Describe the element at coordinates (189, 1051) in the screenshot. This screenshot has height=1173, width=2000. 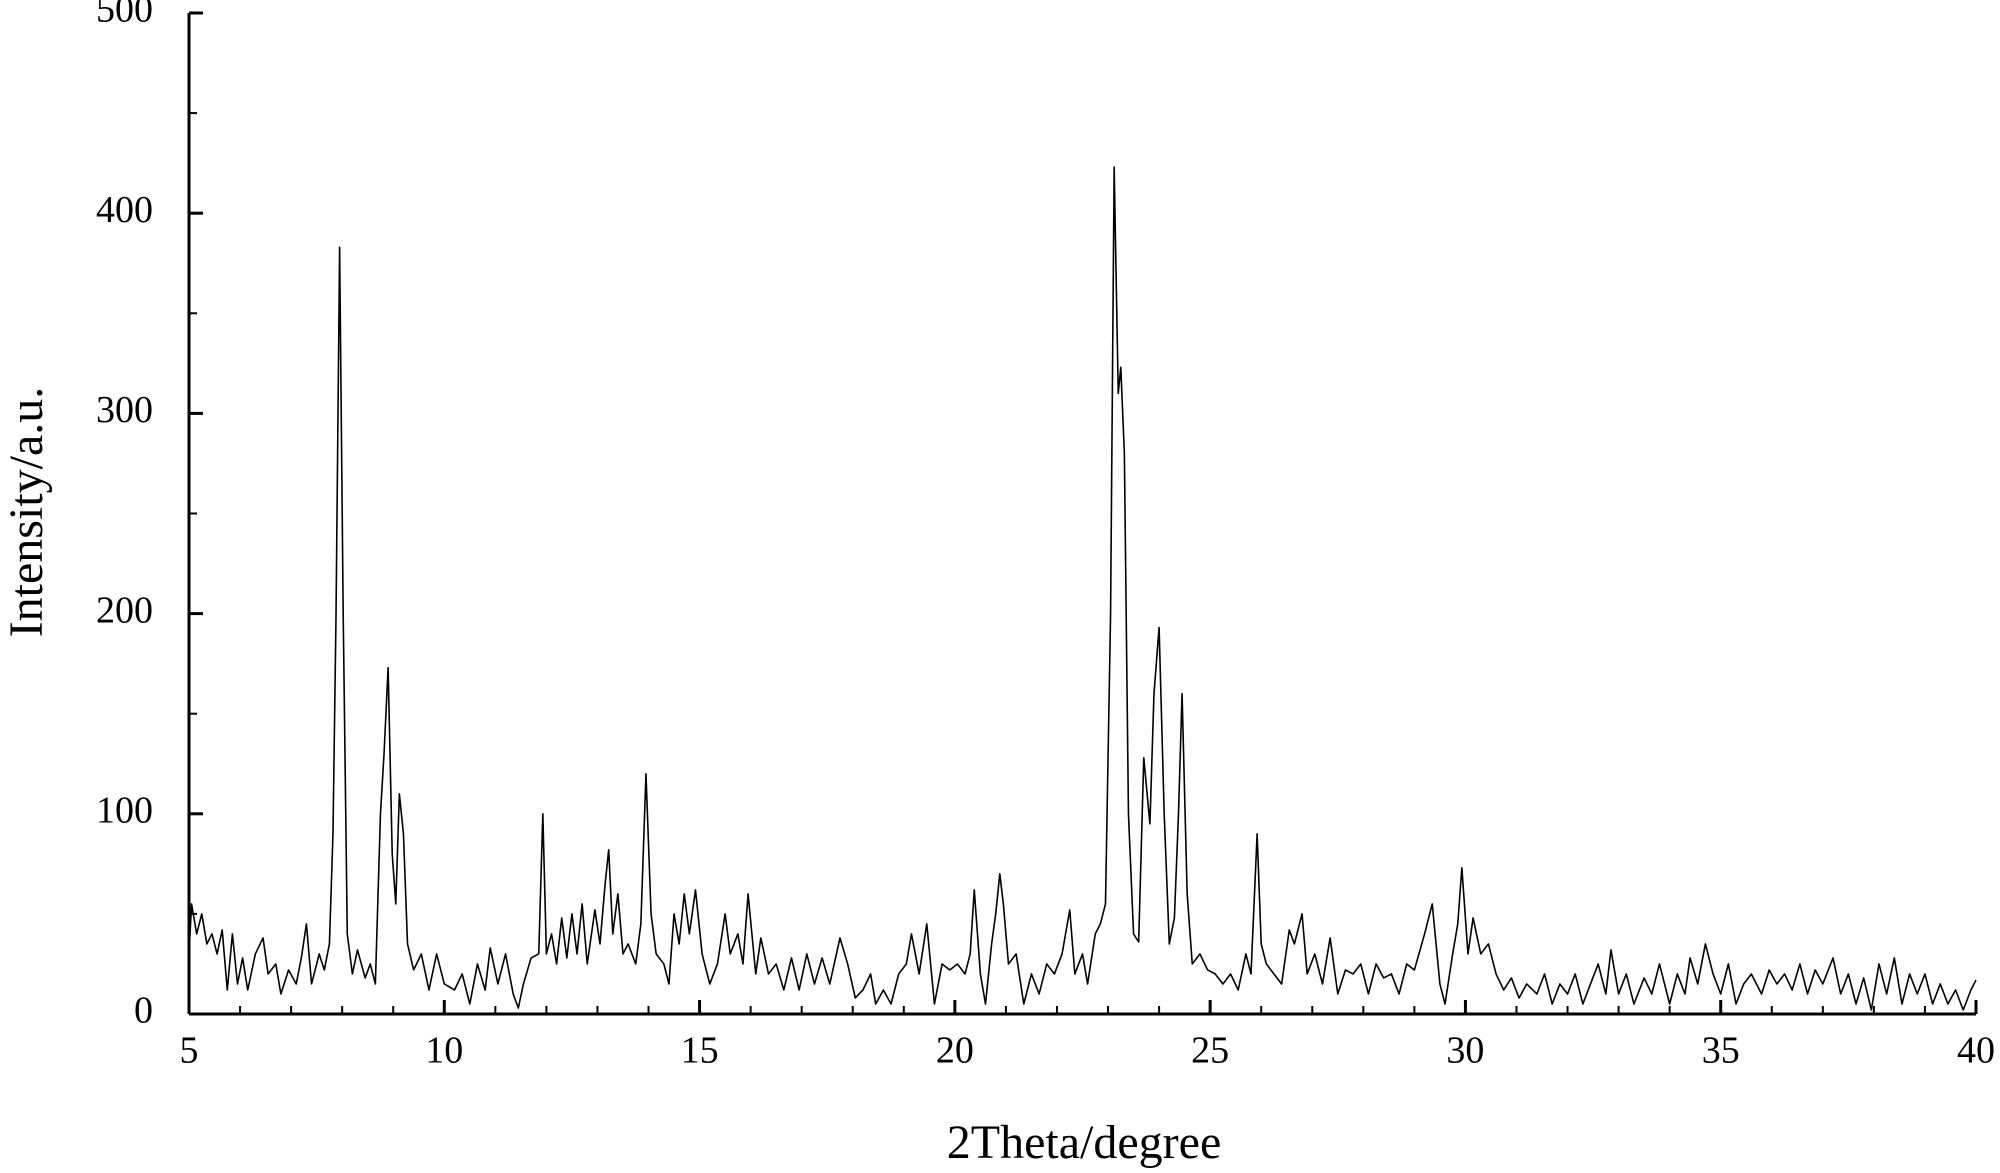
I see `x-tick-label: 5` at that location.